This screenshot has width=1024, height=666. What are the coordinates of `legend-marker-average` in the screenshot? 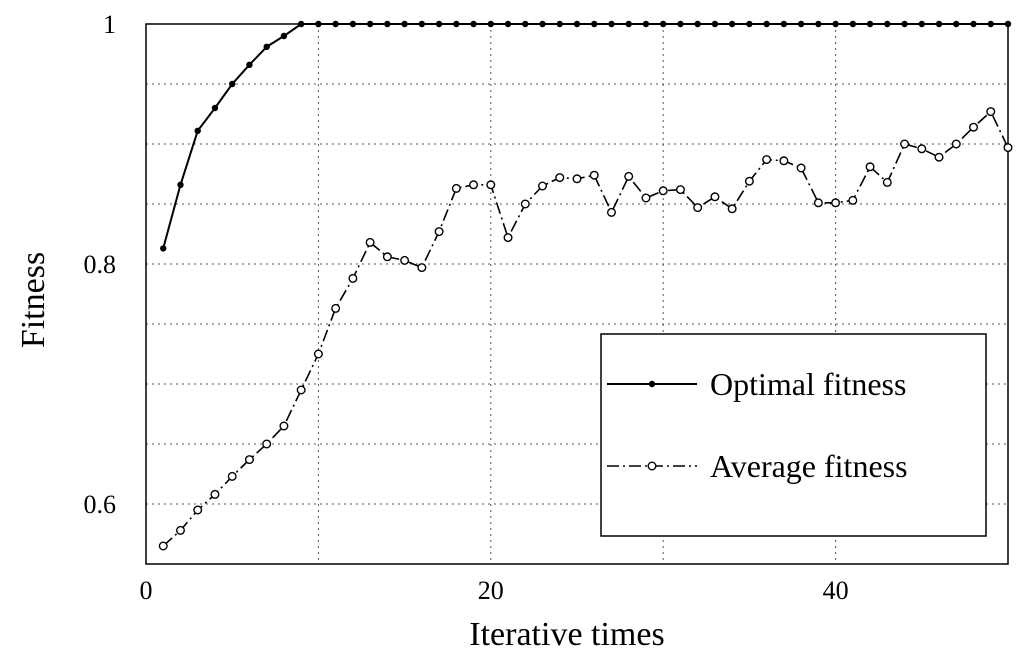 It's located at (652, 466).